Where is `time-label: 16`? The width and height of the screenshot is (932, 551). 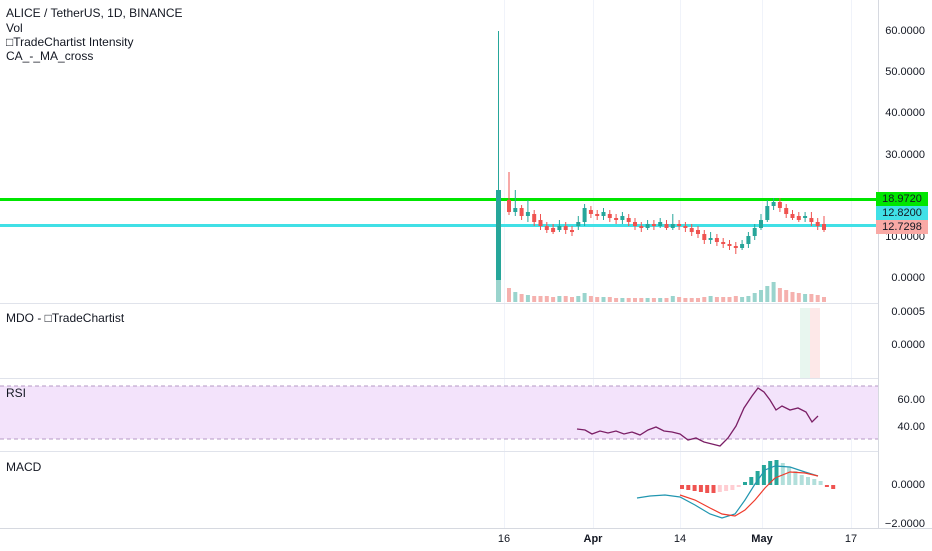
time-label: 16 is located at coordinates (504, 539).